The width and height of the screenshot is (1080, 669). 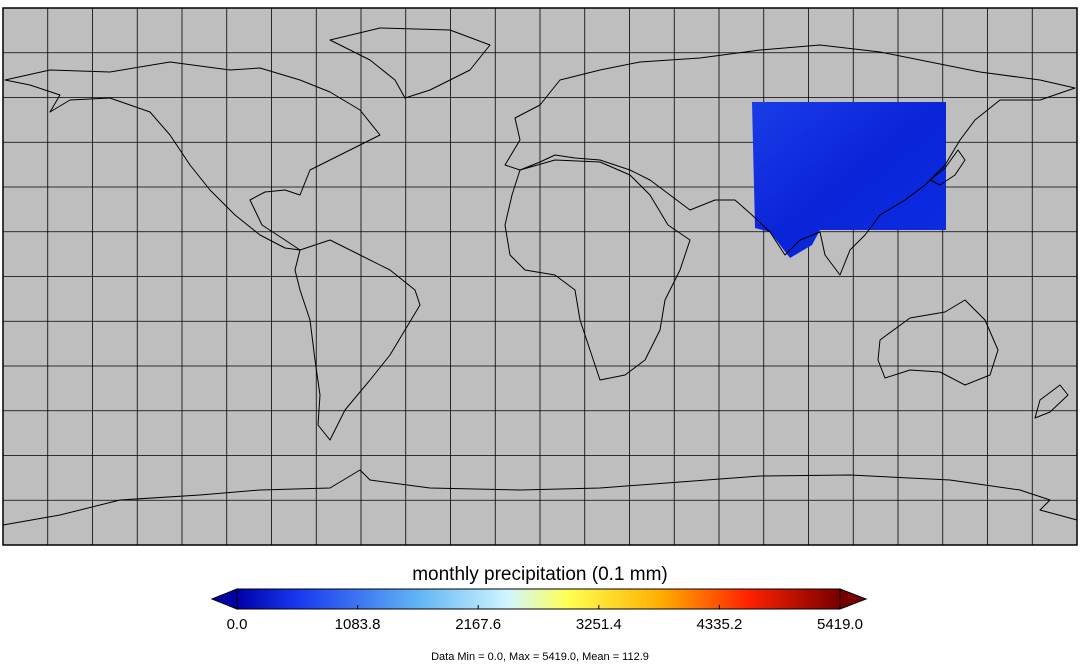 What do you see at coordinates (410, 63) in the screenshot?
I see `greenland` at bounding box center [410, 63].